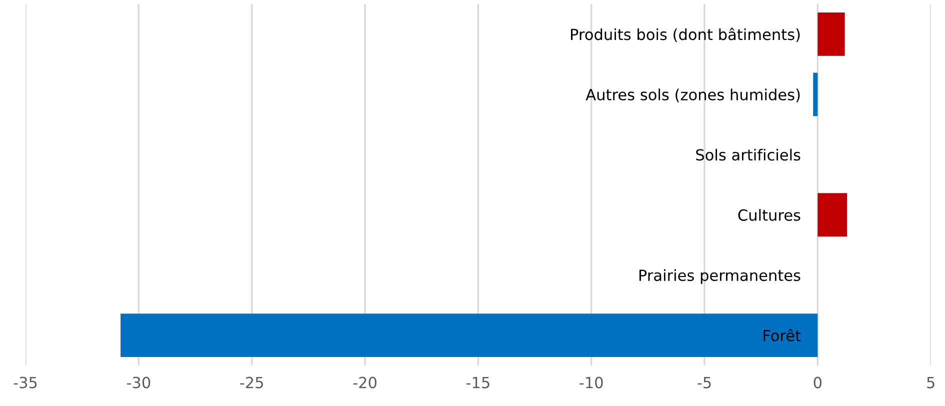  Describe the element at coordinates (478, 382) in the screenshot. I see `x-tick-label: -15` at that location.